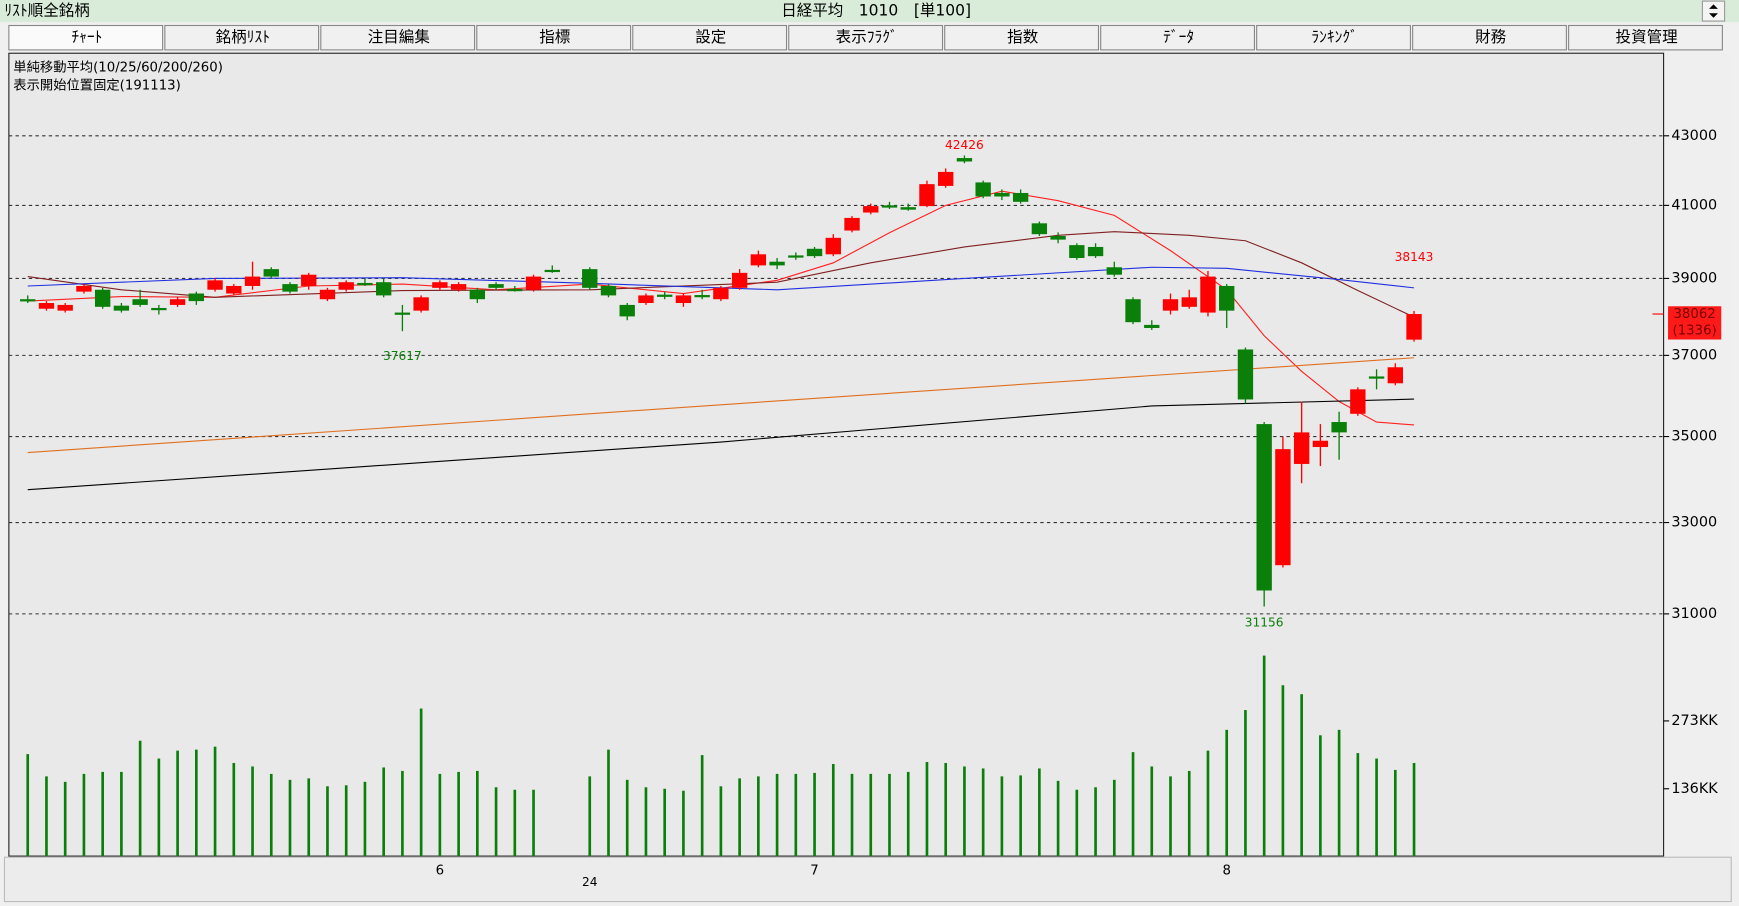 The width and height of the screenshot is (1739, 906). I want to click on tab-label: ﾁｬｰﾄ, so click(86, 37).